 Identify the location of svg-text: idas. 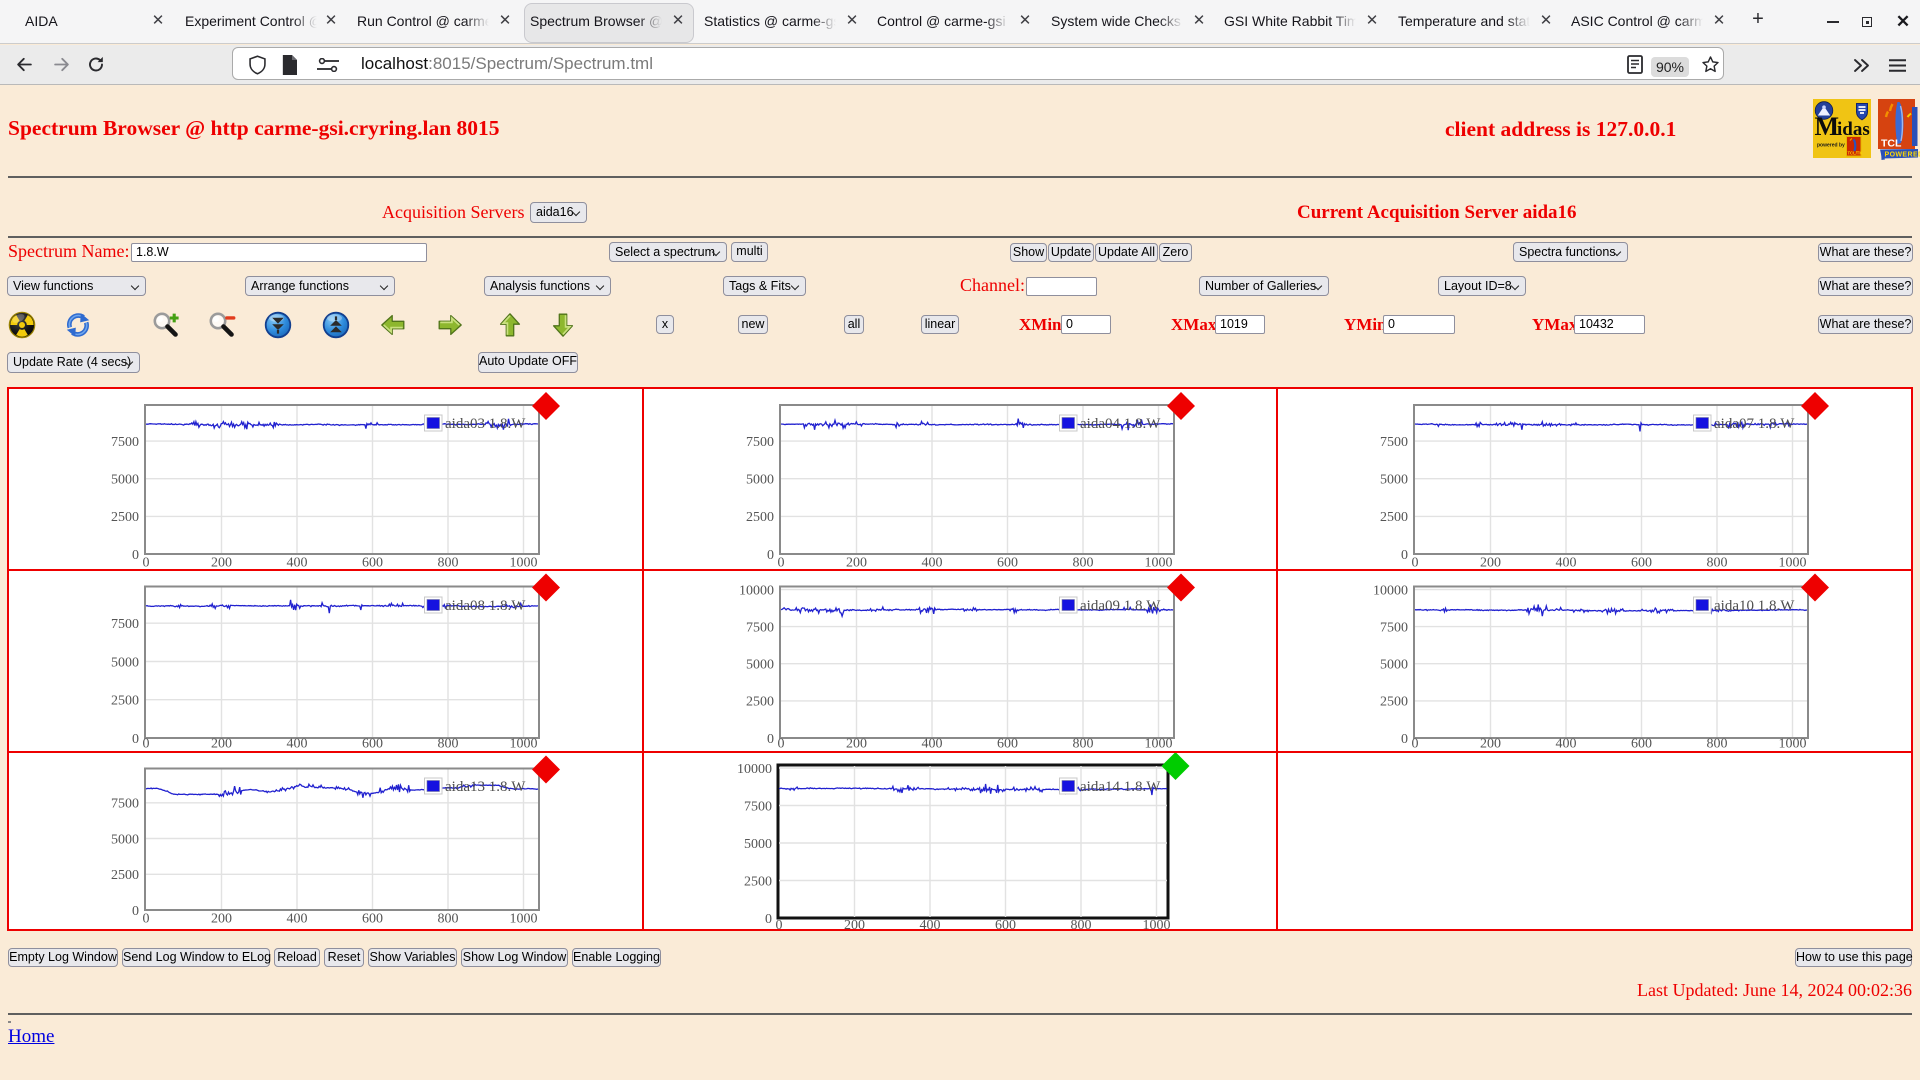
(1853, 129).